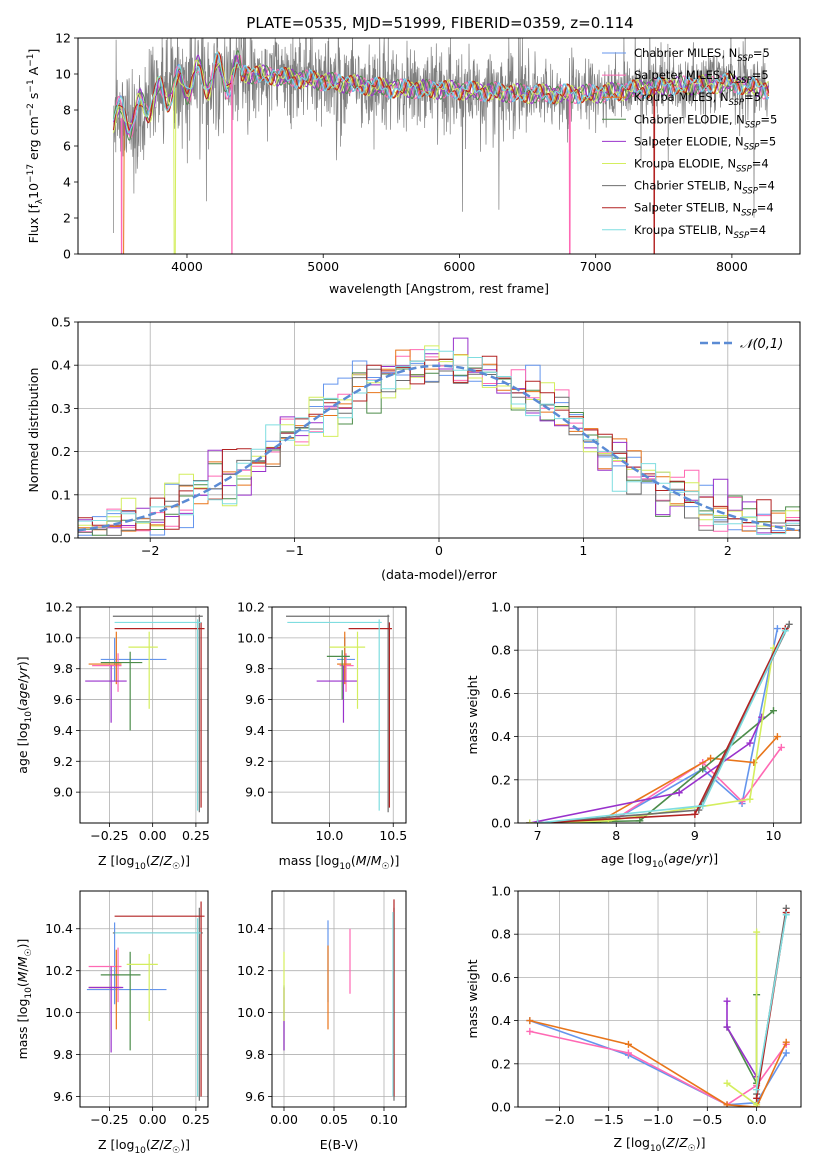  What do you see at coordinates (705, 143) in the screenshot?
I see `legend-label: Salpeter ELODIE, NSSP=5` at bounding box center [705, 143].